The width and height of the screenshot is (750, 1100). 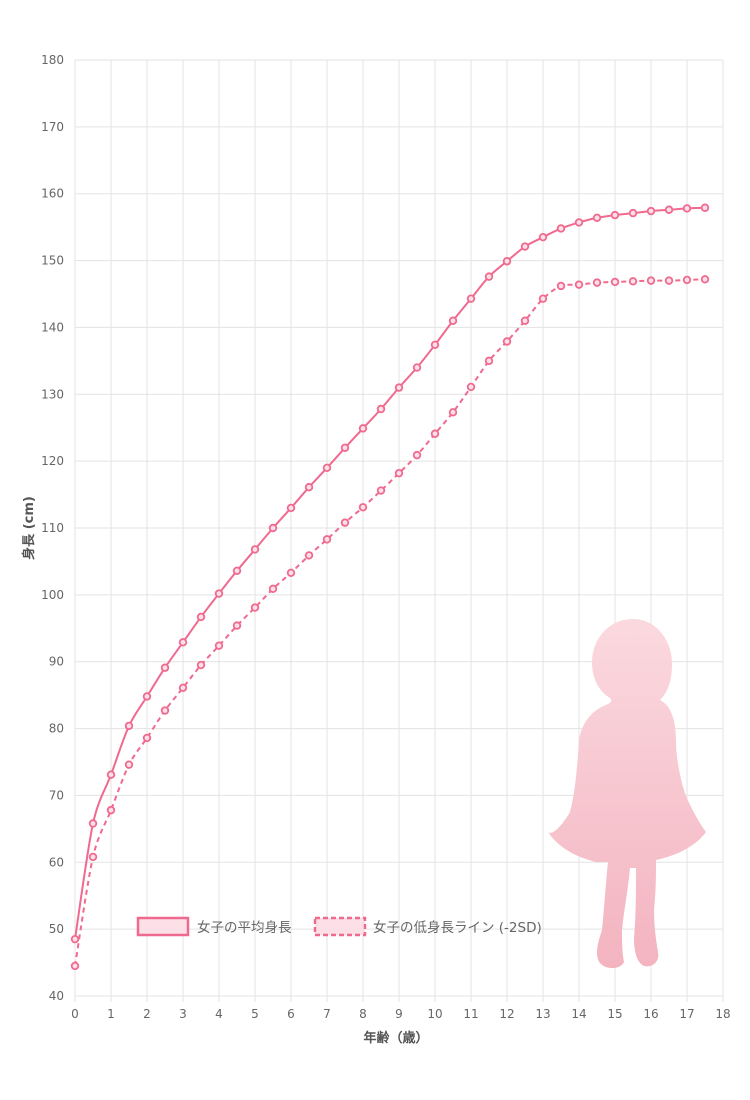 I want to click on x-tick-label: 4, so click(x=219, y=1014).